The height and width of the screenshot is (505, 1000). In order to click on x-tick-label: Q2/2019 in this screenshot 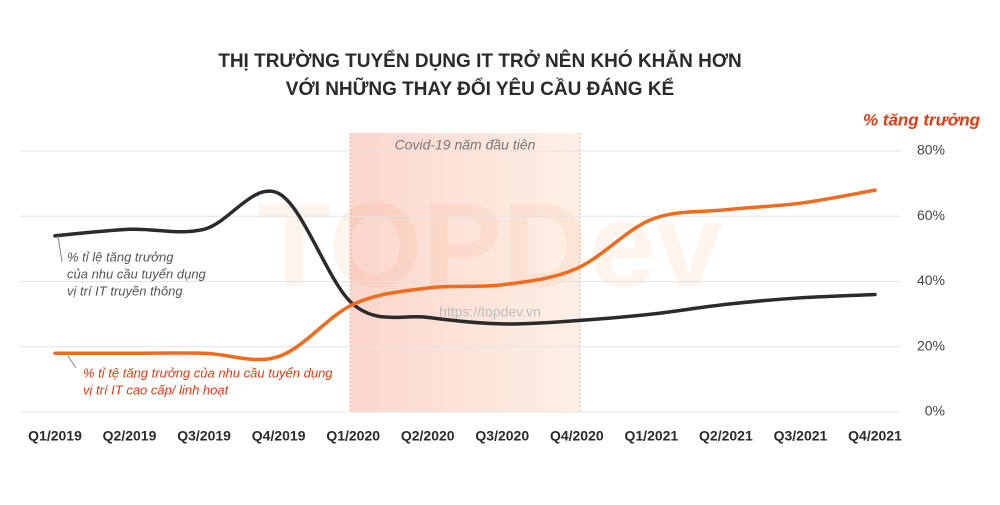, I will do `click(130, 436)`.